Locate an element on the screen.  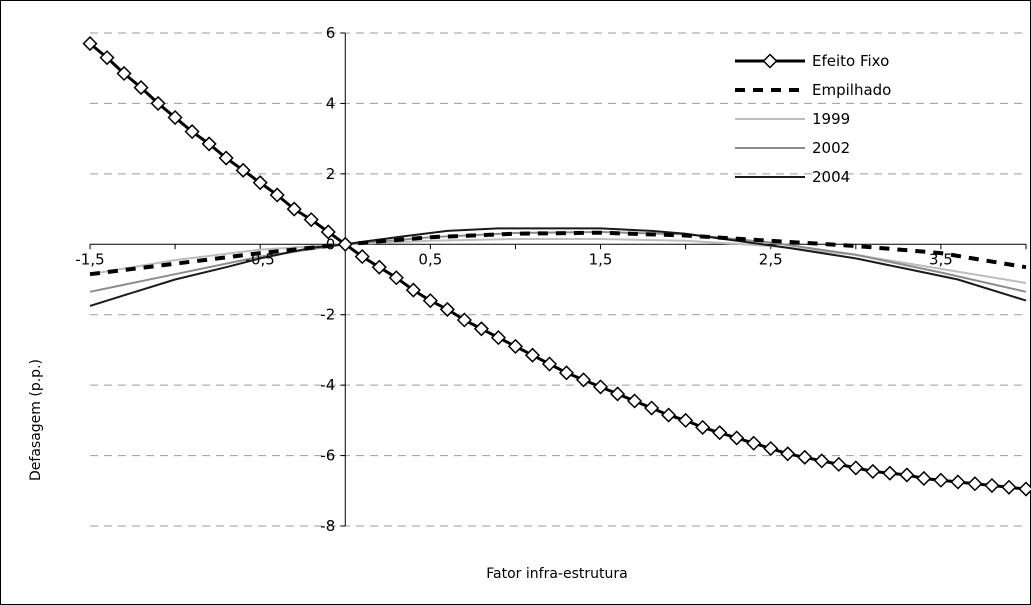
legend-label: 2004 is located at coordinates (831, 177).